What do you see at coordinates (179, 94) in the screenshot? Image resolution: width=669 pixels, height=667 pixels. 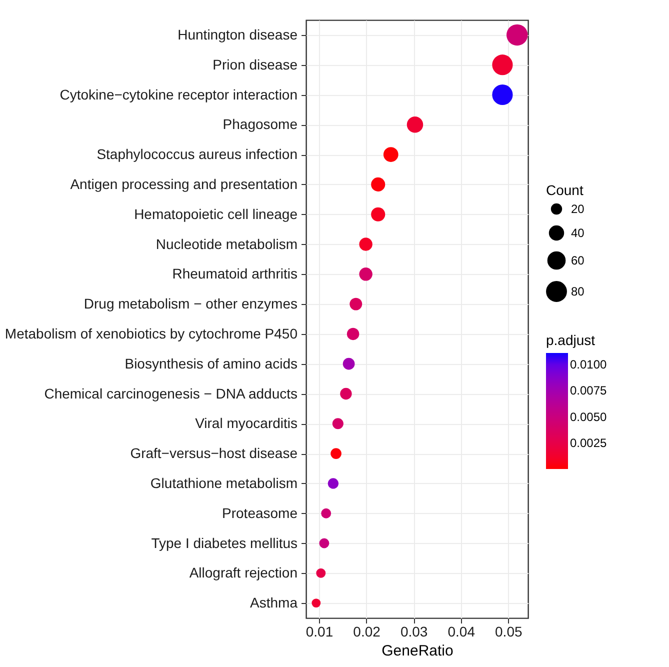 I see `y-tick-label: Cytokine−cytokine receptor interaction` at bounding box center [179, 94].